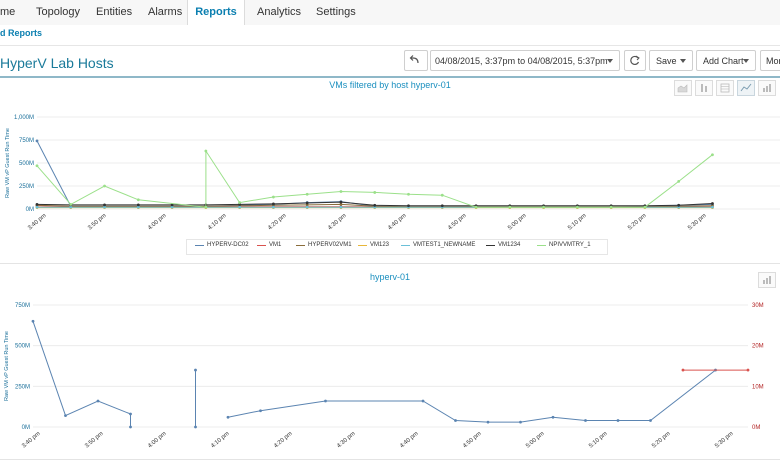  I want to click on nav-tab-topology: Topology, so click(58, 12).